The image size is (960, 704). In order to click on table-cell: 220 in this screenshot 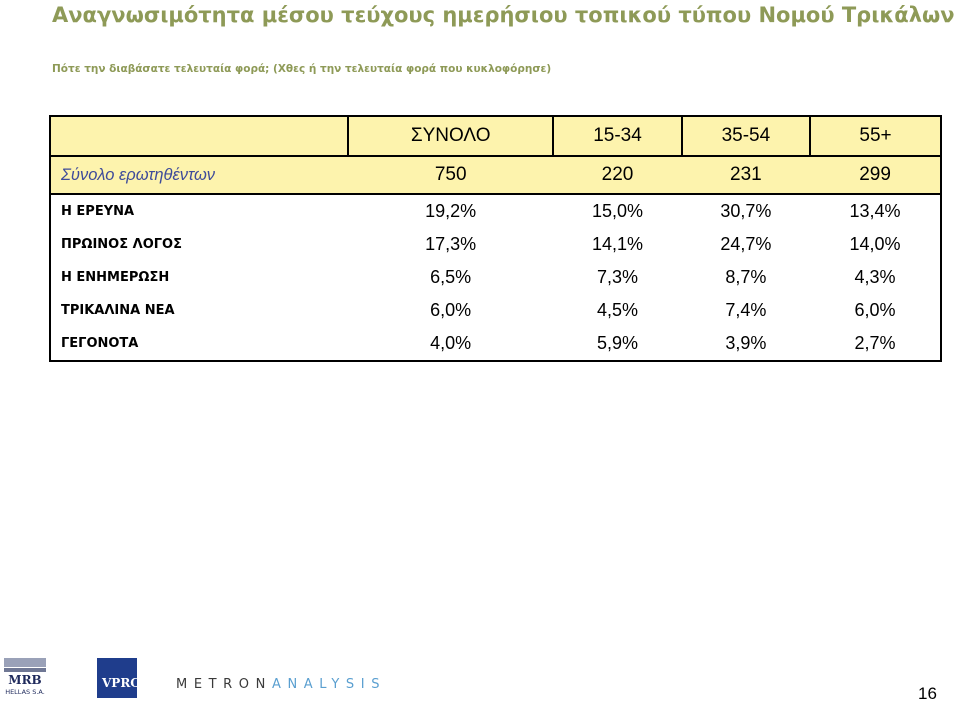, I will do `click(617, 175)`.